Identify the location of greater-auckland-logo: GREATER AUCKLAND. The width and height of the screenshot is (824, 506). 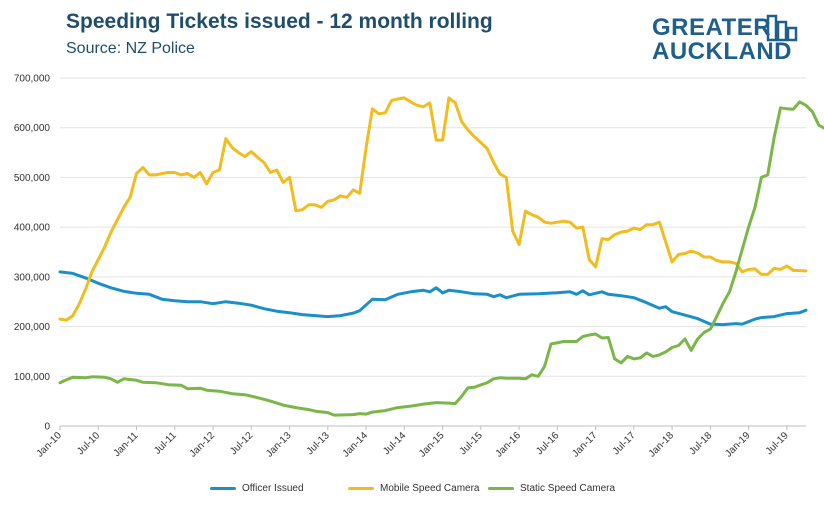
(732, 40).